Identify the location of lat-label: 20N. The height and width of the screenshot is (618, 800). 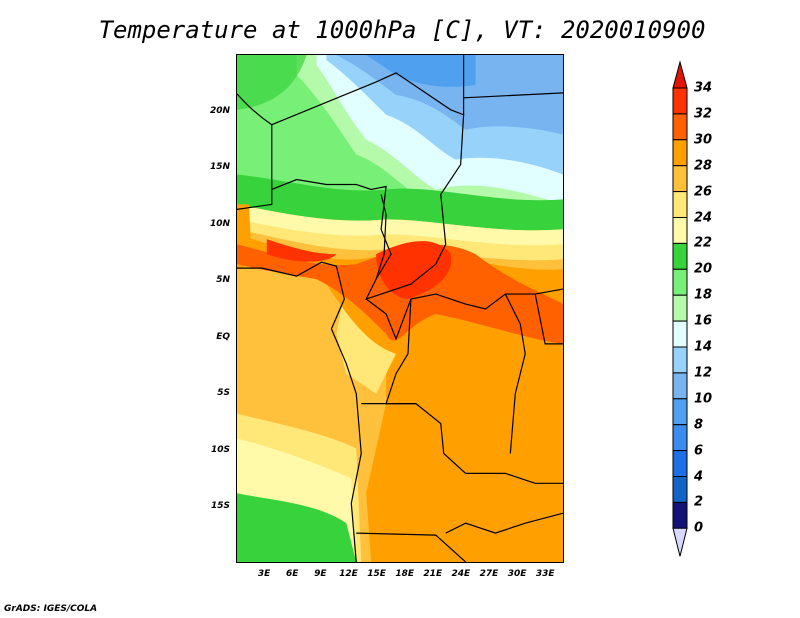
(219, 110).